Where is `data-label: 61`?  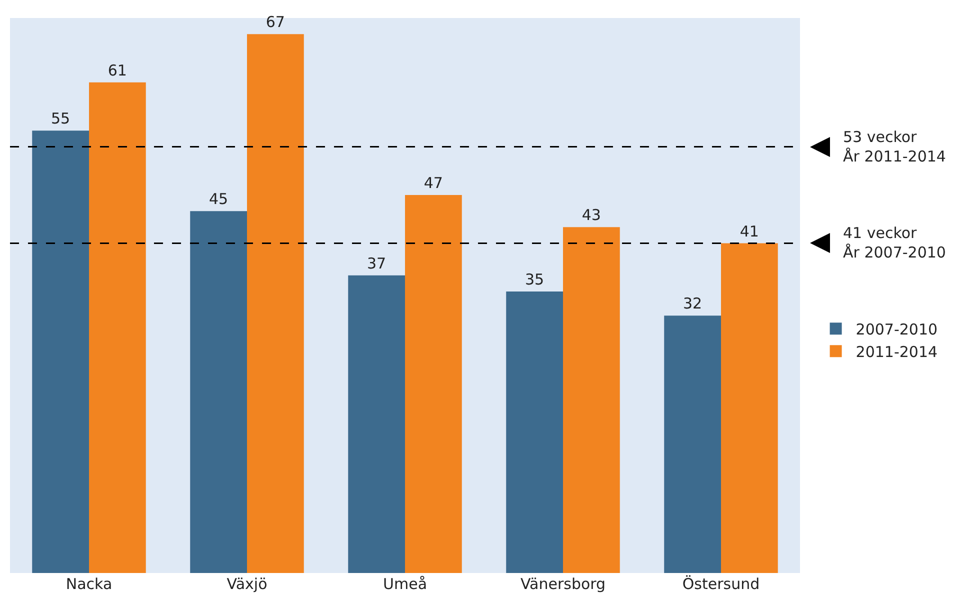
data-label: 61 is located at coordinates (117, 70).